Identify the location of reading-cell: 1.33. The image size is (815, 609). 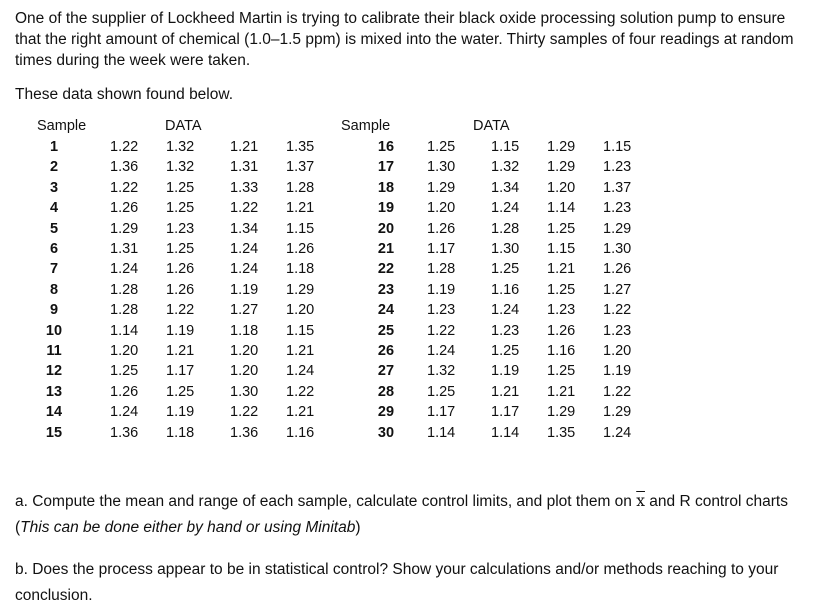
(244, 187).